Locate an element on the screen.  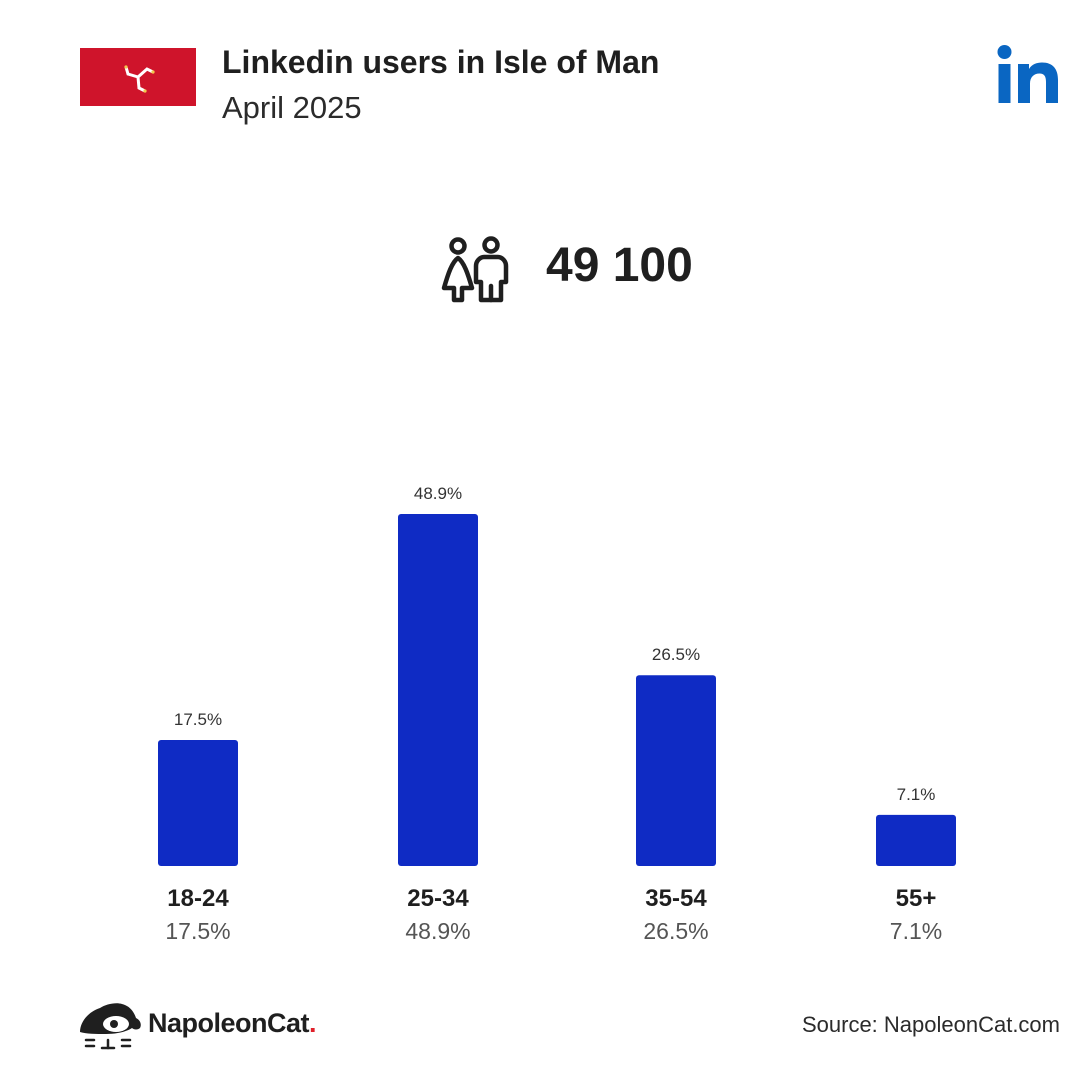
category-percent: 48.9% is located at coordinates (437, 931).